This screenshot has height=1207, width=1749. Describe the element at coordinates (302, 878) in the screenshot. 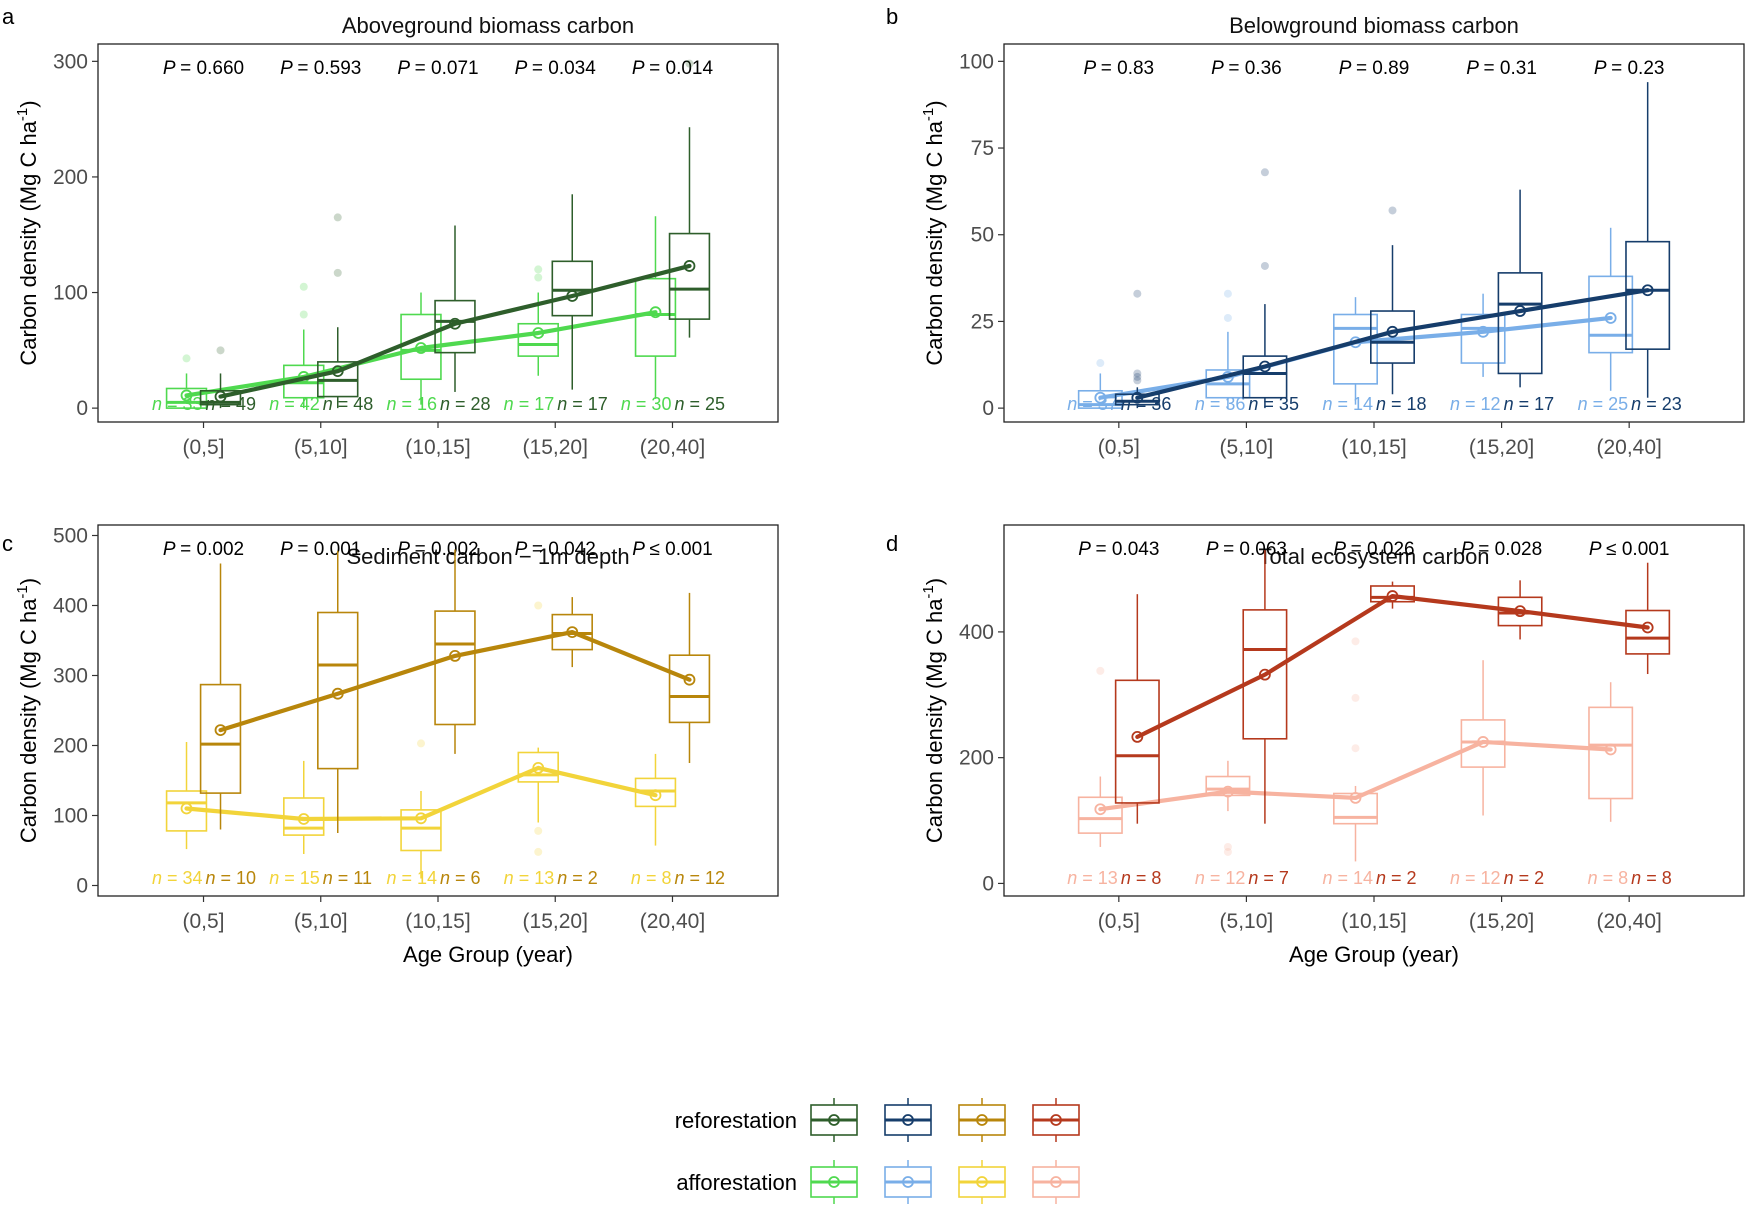

I see `n-value: = 15` at that location.